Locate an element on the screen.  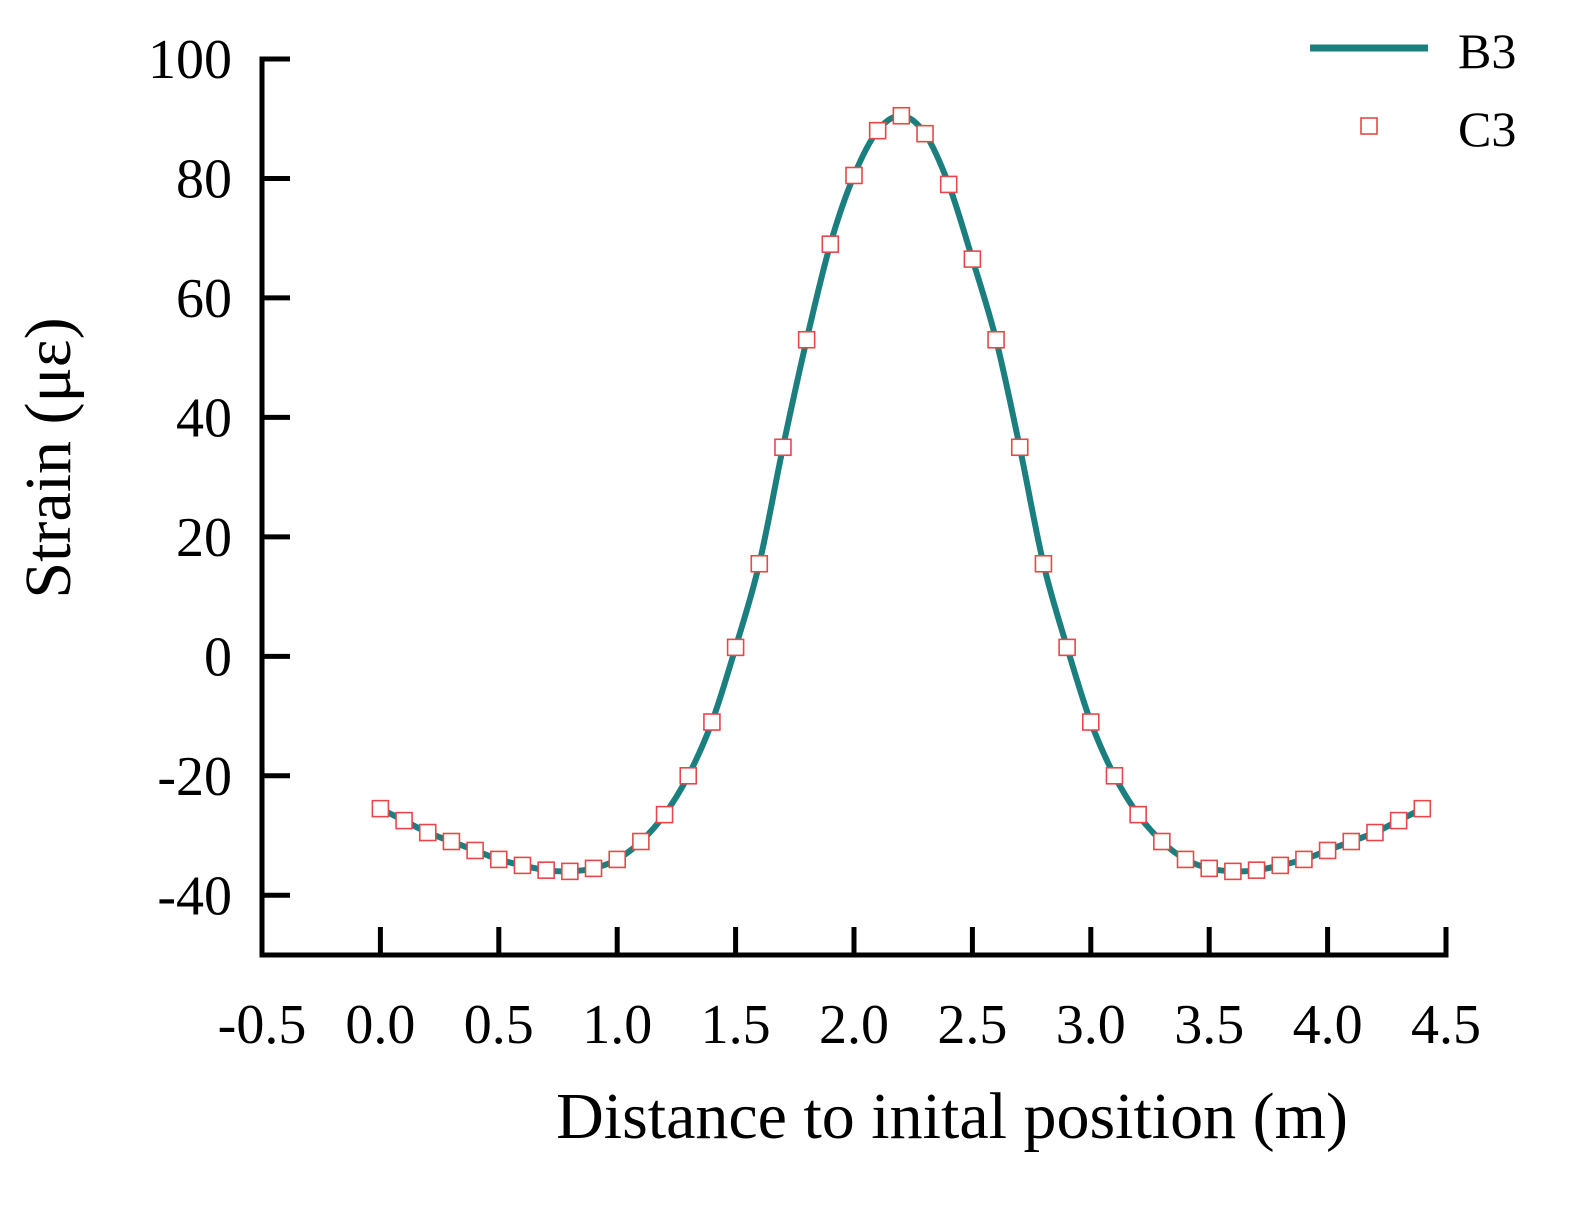
x-tick-label: 4.0 is located at coordinates (1328, 1025).